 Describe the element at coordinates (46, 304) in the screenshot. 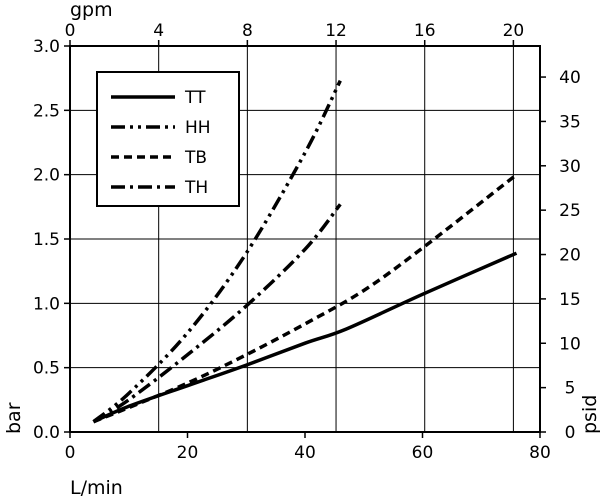

I see `y-left-tick-label: 1.0` at that location.